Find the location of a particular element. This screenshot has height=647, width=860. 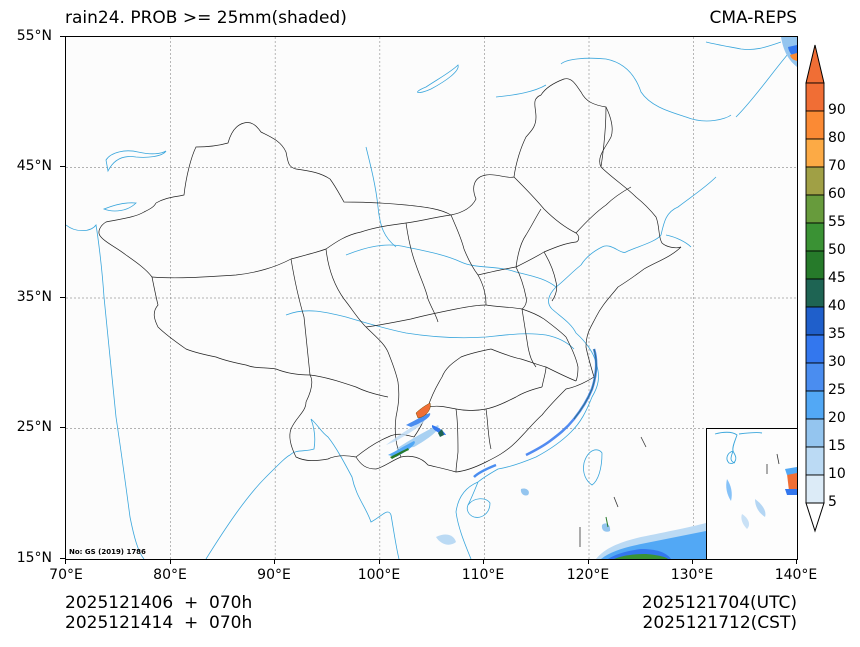

x-tick-label-120E: 120°E is located at coordinates (588, 575).